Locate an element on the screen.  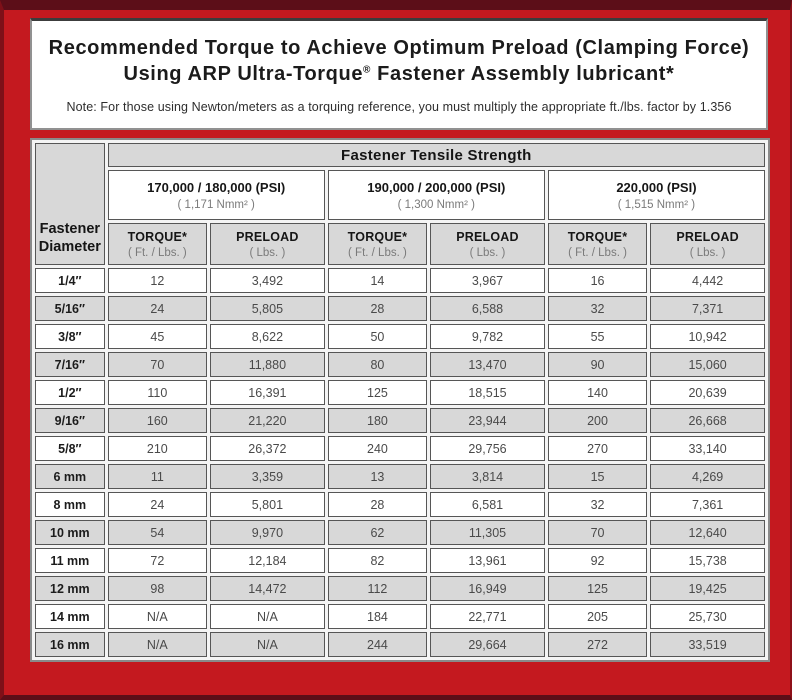
value-cell: 26,372 is located at coordinates (267, 448).